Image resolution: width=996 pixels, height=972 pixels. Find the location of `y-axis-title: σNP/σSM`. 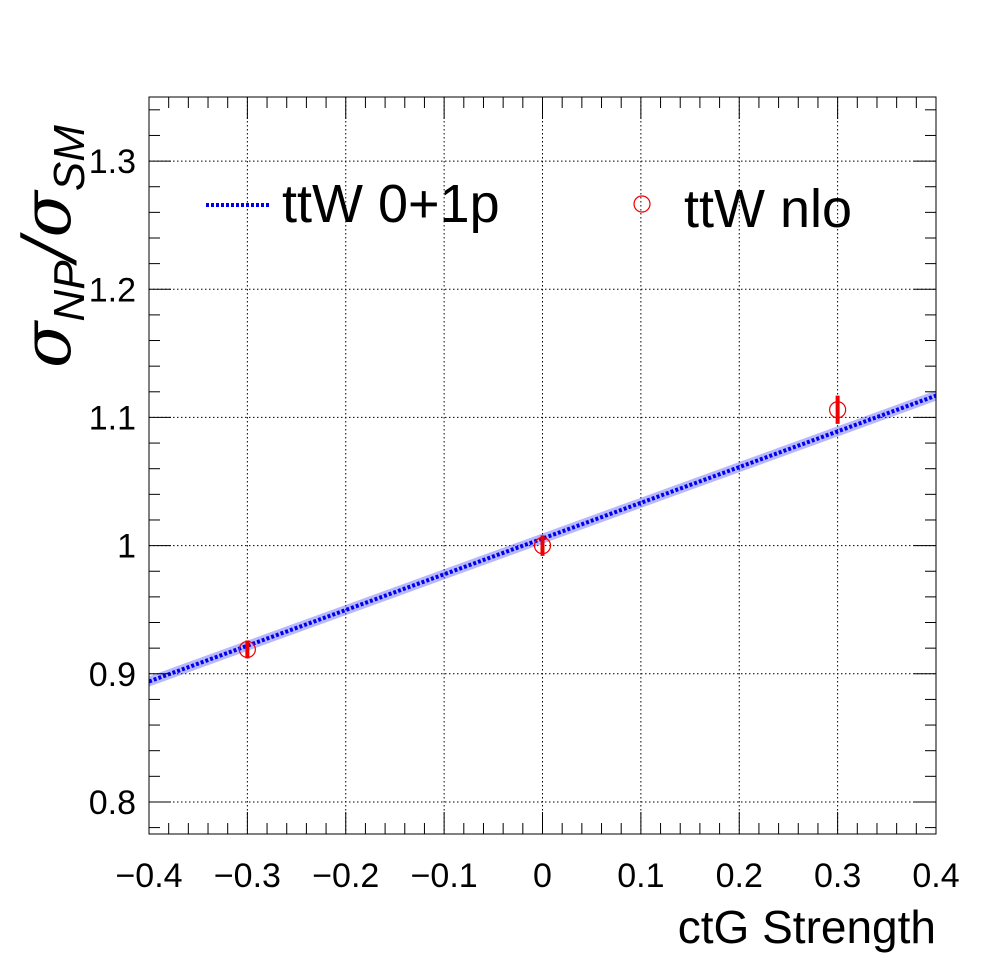

y-axis-title: σNP/σSM is located at coordinates (51, 246).